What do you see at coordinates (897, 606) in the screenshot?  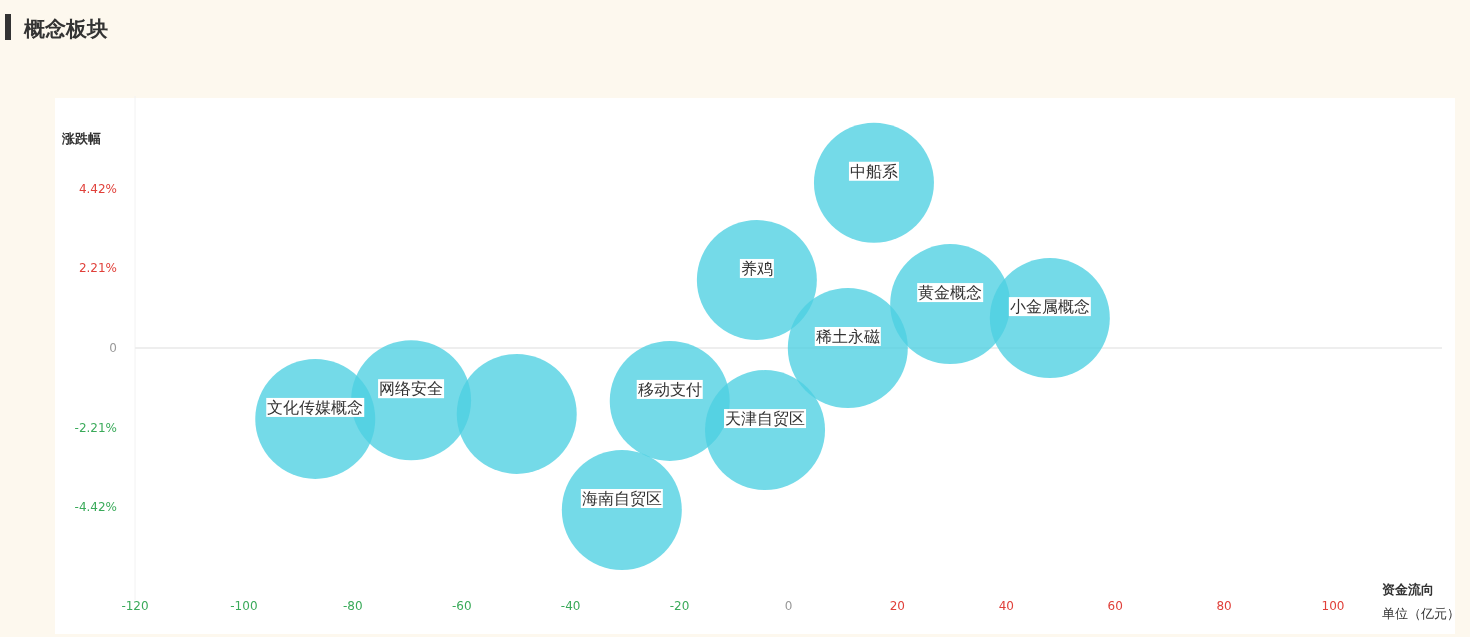 I see `x-tick-label: 20` at bounding box center [897, 606].